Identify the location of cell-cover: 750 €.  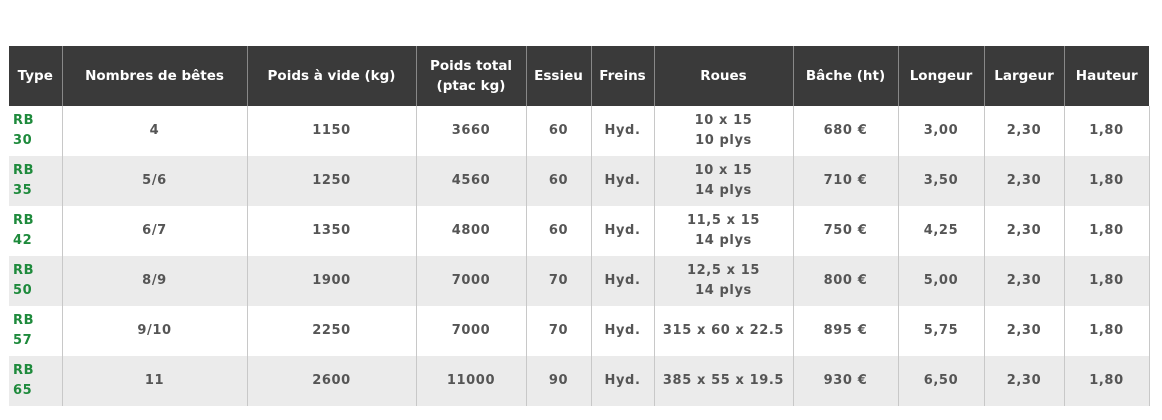
(845, 231).